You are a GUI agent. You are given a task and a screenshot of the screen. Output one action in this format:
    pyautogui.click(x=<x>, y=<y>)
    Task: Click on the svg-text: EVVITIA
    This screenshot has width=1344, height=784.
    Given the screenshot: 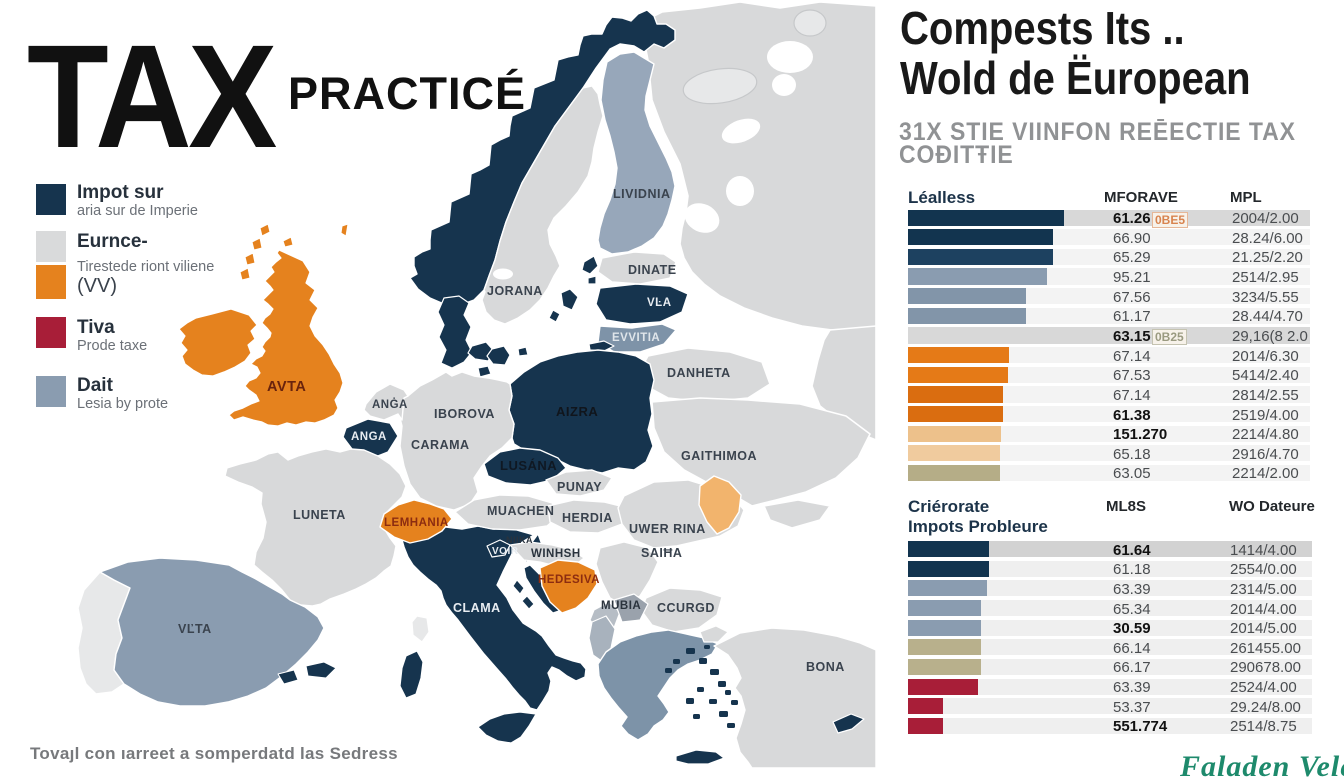 What is the action you would take?
    pyautogui.click(x=636, y=338)
    